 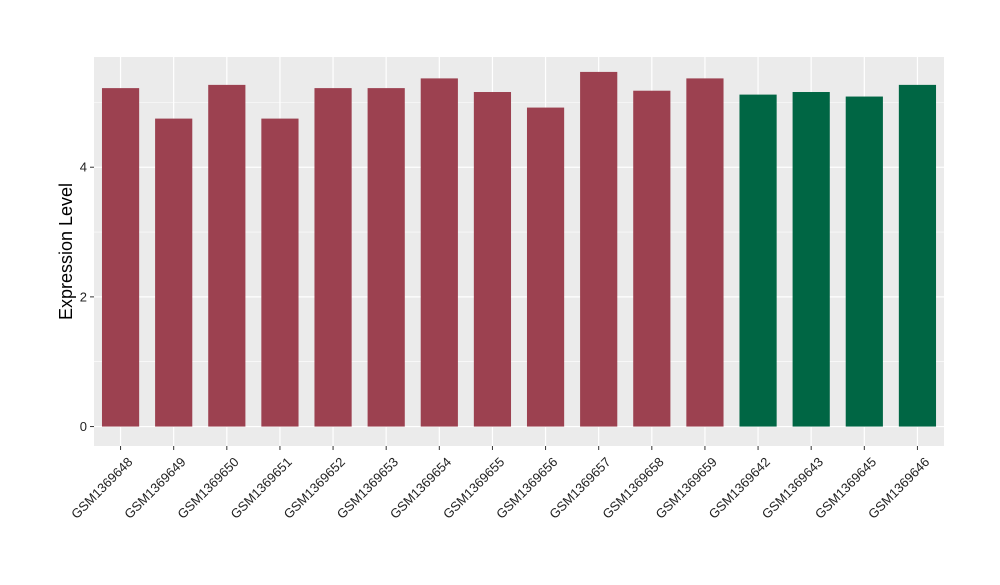 I want to click on bar-GSM1369649, so click(x=174, y=272).